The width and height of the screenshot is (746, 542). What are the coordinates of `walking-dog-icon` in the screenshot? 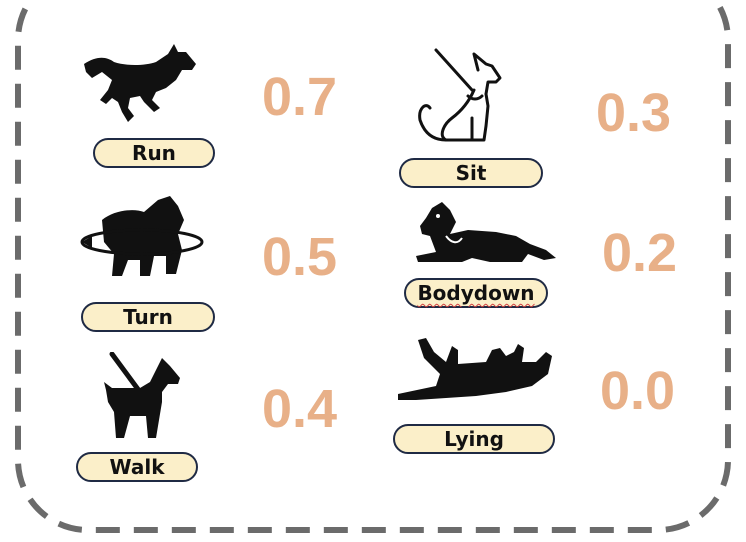 It's located at (142, 395).